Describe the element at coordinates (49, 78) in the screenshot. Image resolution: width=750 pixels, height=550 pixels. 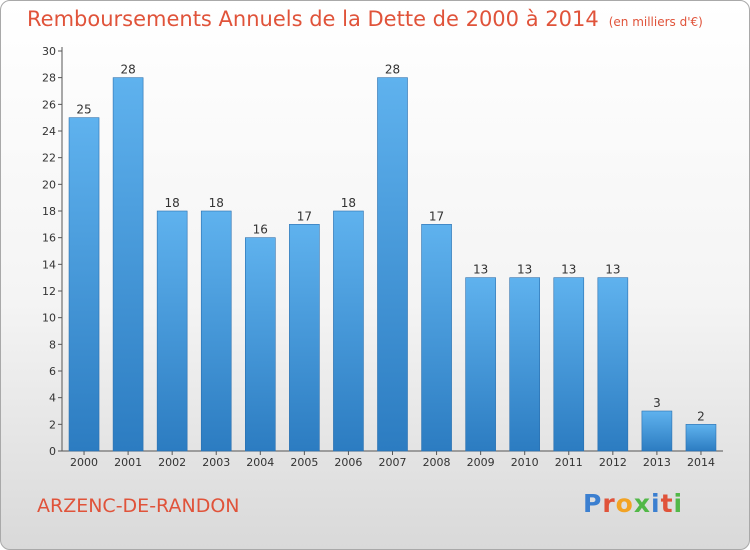
I see `y-tick-label: 28` at that location.